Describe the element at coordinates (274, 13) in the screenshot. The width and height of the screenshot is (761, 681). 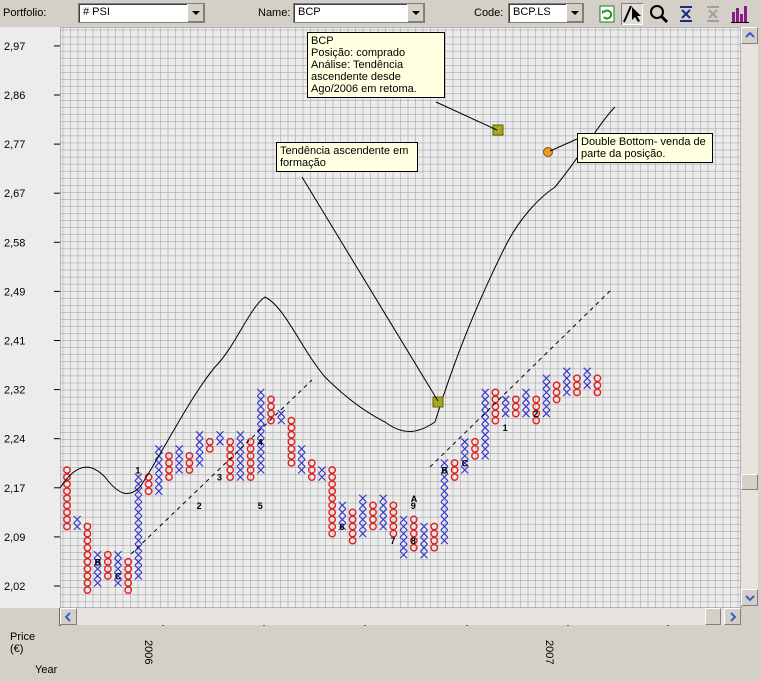
I see `name-label: Name:` at that location.